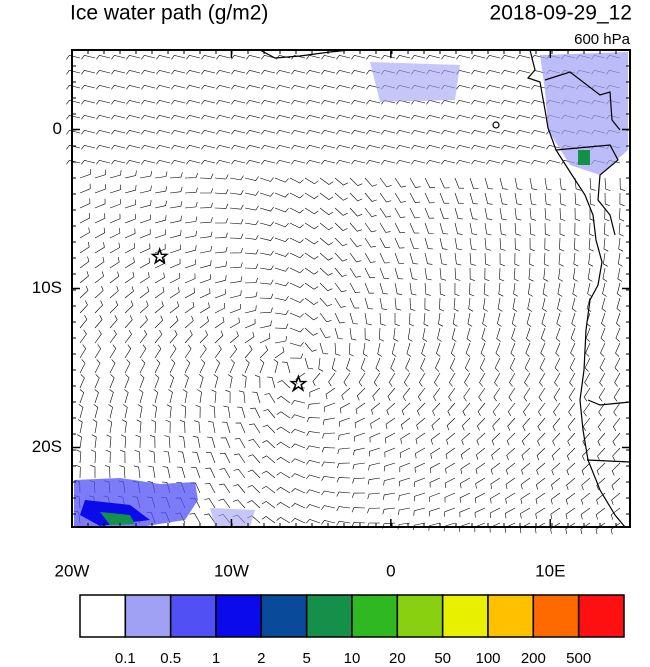  Describe the element at coordinates (602, 39) in the screenshot. I see `level: 600 hPa` at that location.